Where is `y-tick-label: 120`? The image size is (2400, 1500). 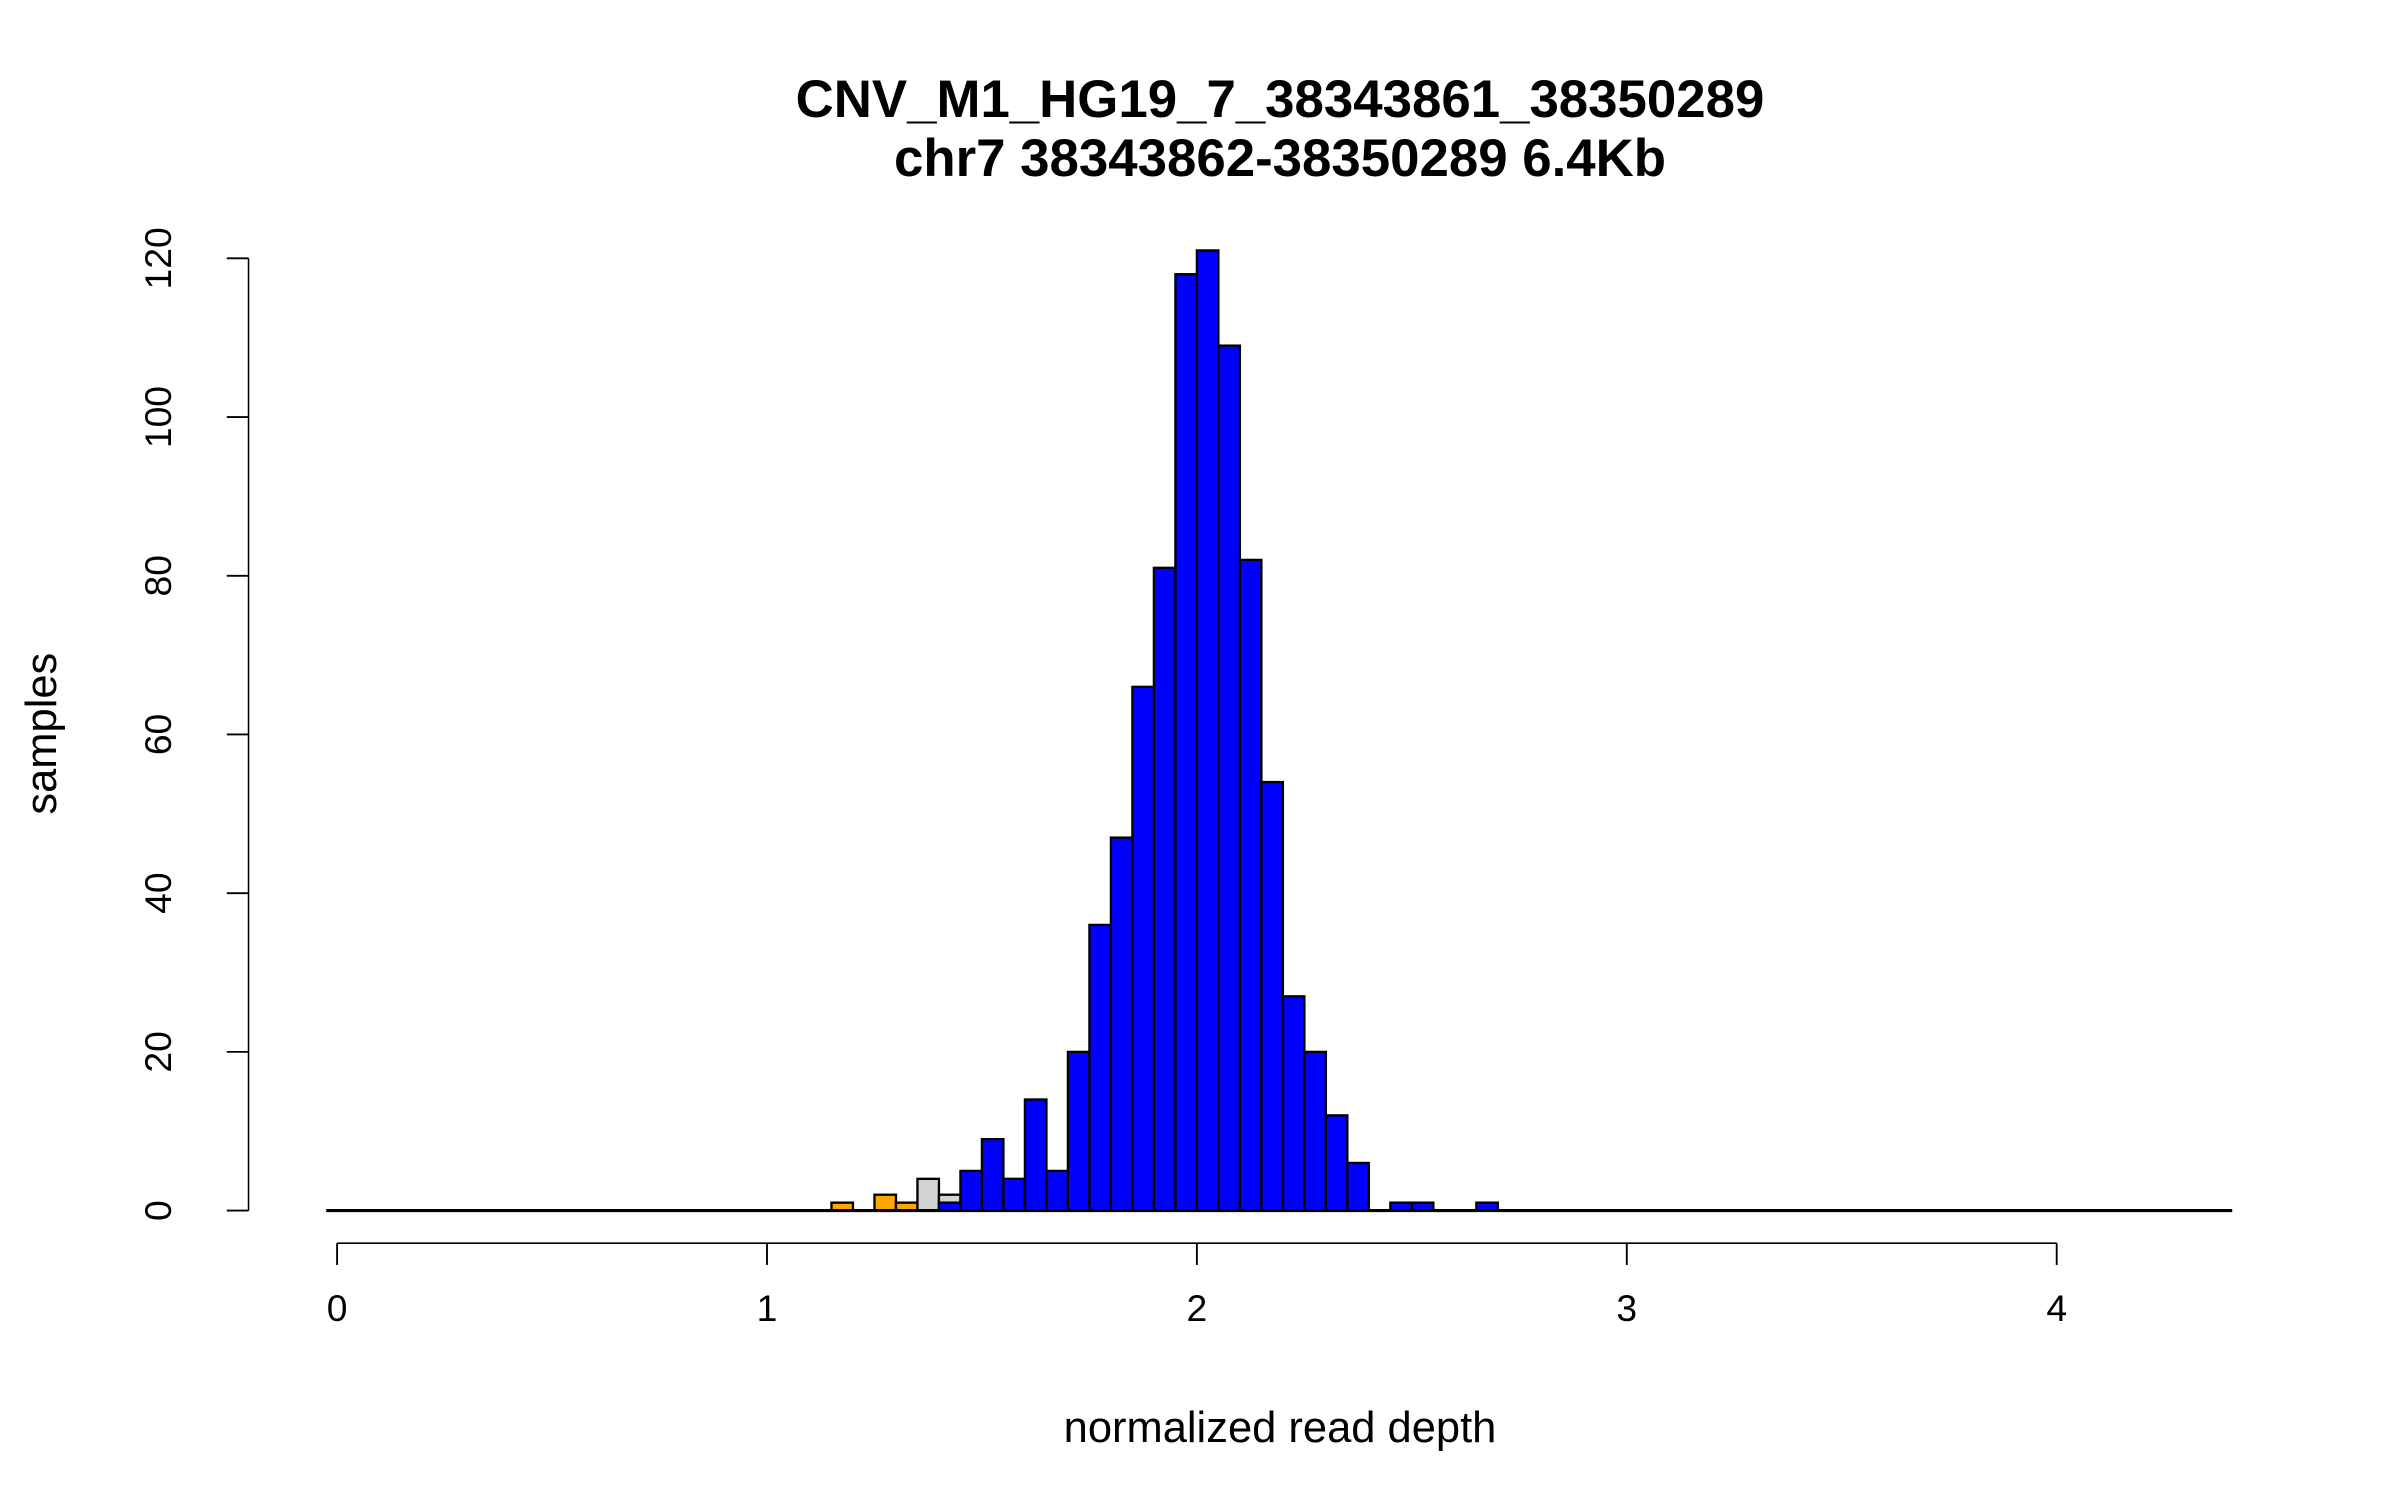
y-tick-label: 120 is located at coordinates (158, 258).